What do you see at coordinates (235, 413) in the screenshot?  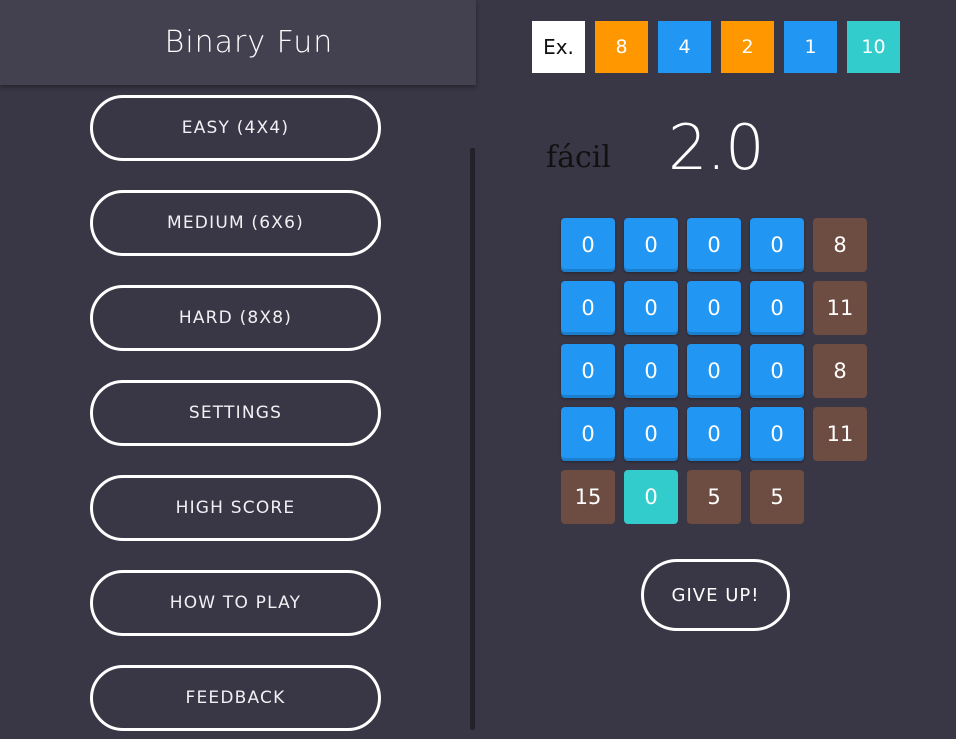 I see `settings-button: SETTINGS` at bounding box center [235, 413].